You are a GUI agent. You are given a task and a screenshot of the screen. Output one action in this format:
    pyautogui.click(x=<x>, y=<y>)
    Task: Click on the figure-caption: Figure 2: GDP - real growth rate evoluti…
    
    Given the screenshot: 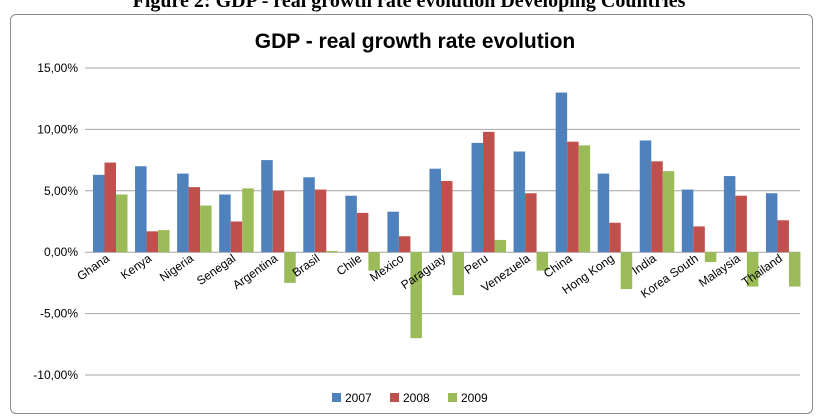 What is the action you would take?
    pyautogui.click(x=409, y=6)
    